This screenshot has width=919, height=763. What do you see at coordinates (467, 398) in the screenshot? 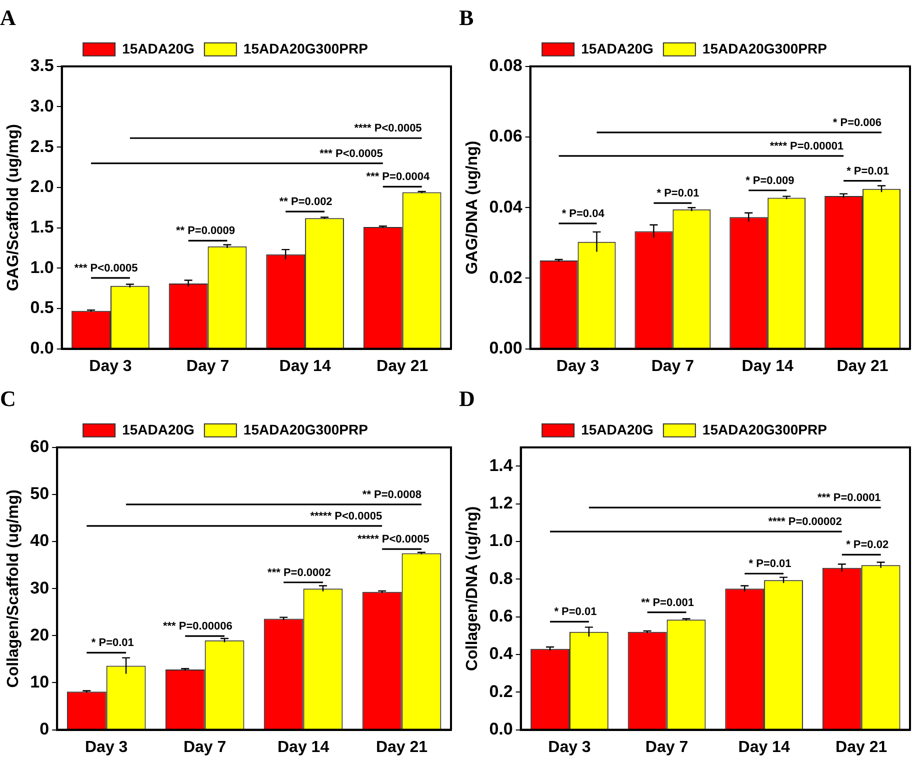
I see `chart-title: D` at bounding box center [467, 398].